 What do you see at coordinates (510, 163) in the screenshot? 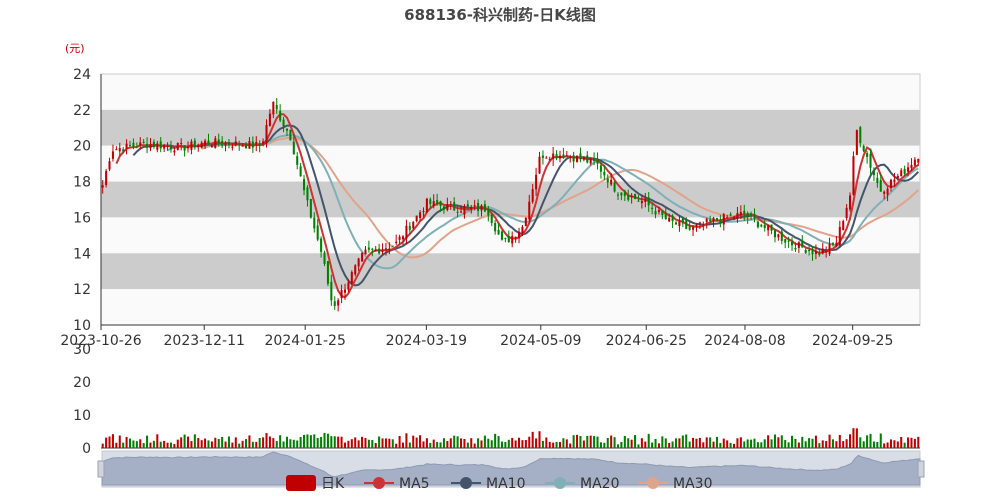
I see `grid-band` at bounding box center [510, 163].